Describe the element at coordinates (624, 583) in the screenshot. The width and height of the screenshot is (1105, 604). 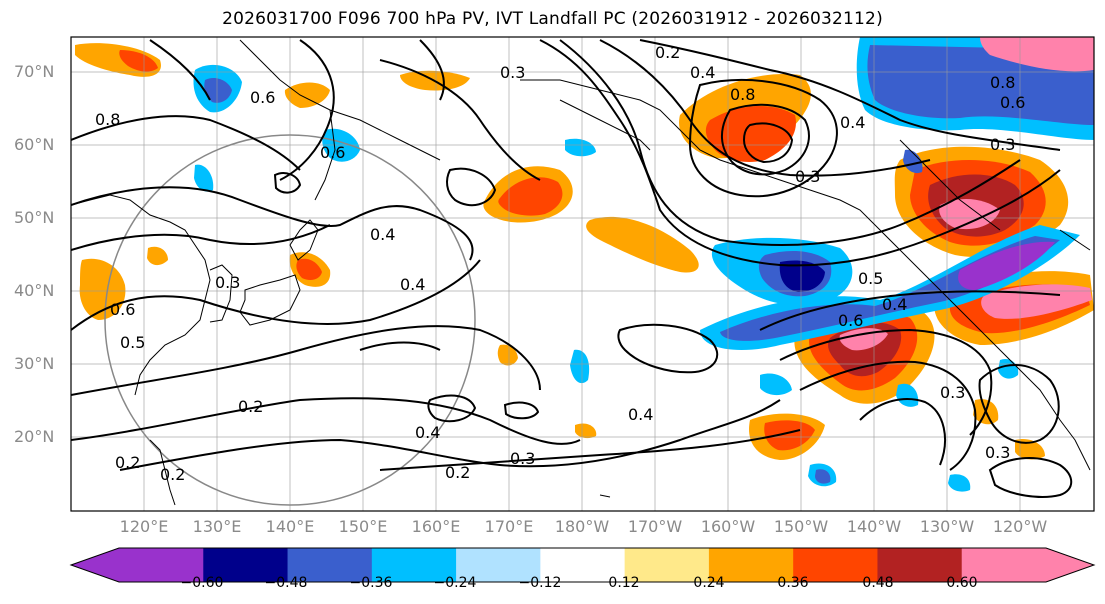
I see `colorbar-tick-label: 0.12` at that location.